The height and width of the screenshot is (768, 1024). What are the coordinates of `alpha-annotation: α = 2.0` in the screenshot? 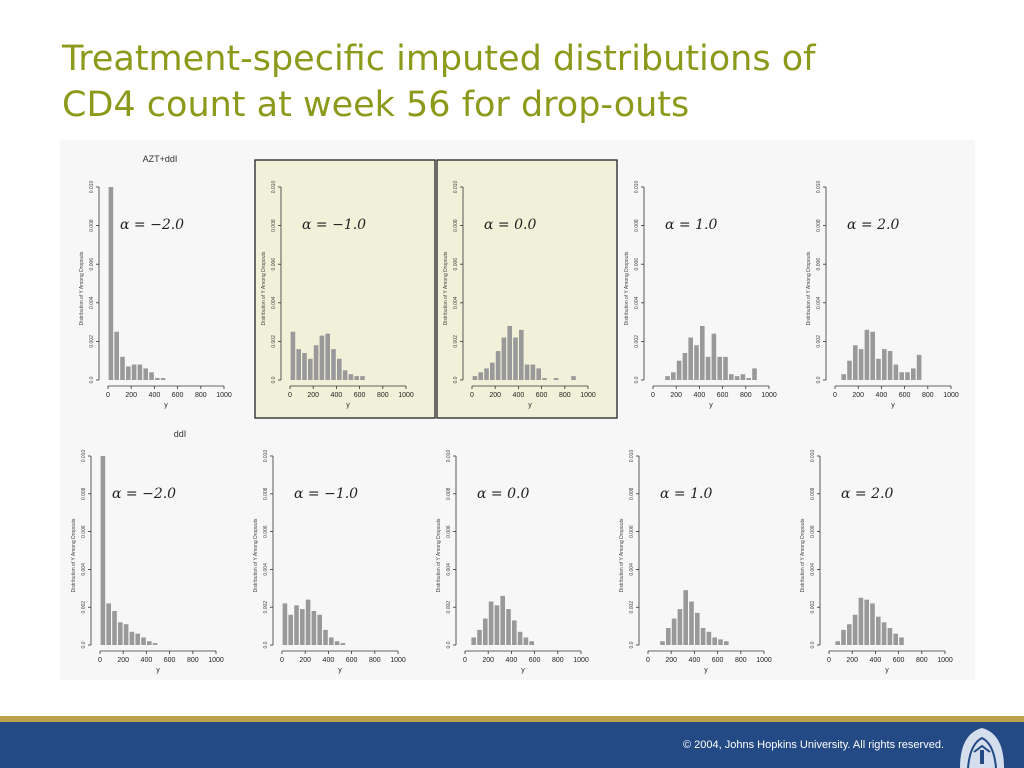 It's located at (873, 225).